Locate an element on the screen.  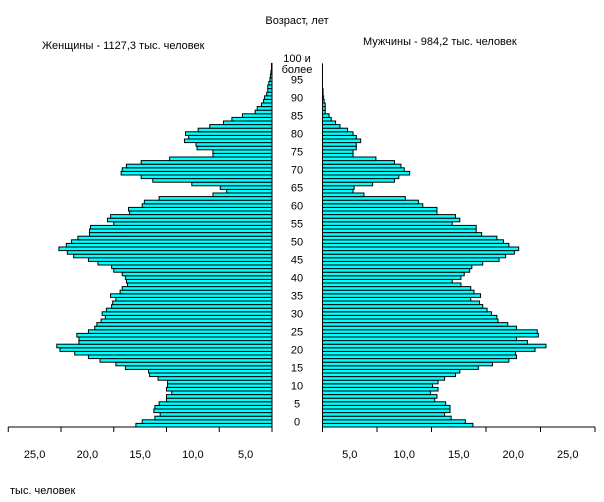
age-label: 10 is located at coordinates (297, 387).